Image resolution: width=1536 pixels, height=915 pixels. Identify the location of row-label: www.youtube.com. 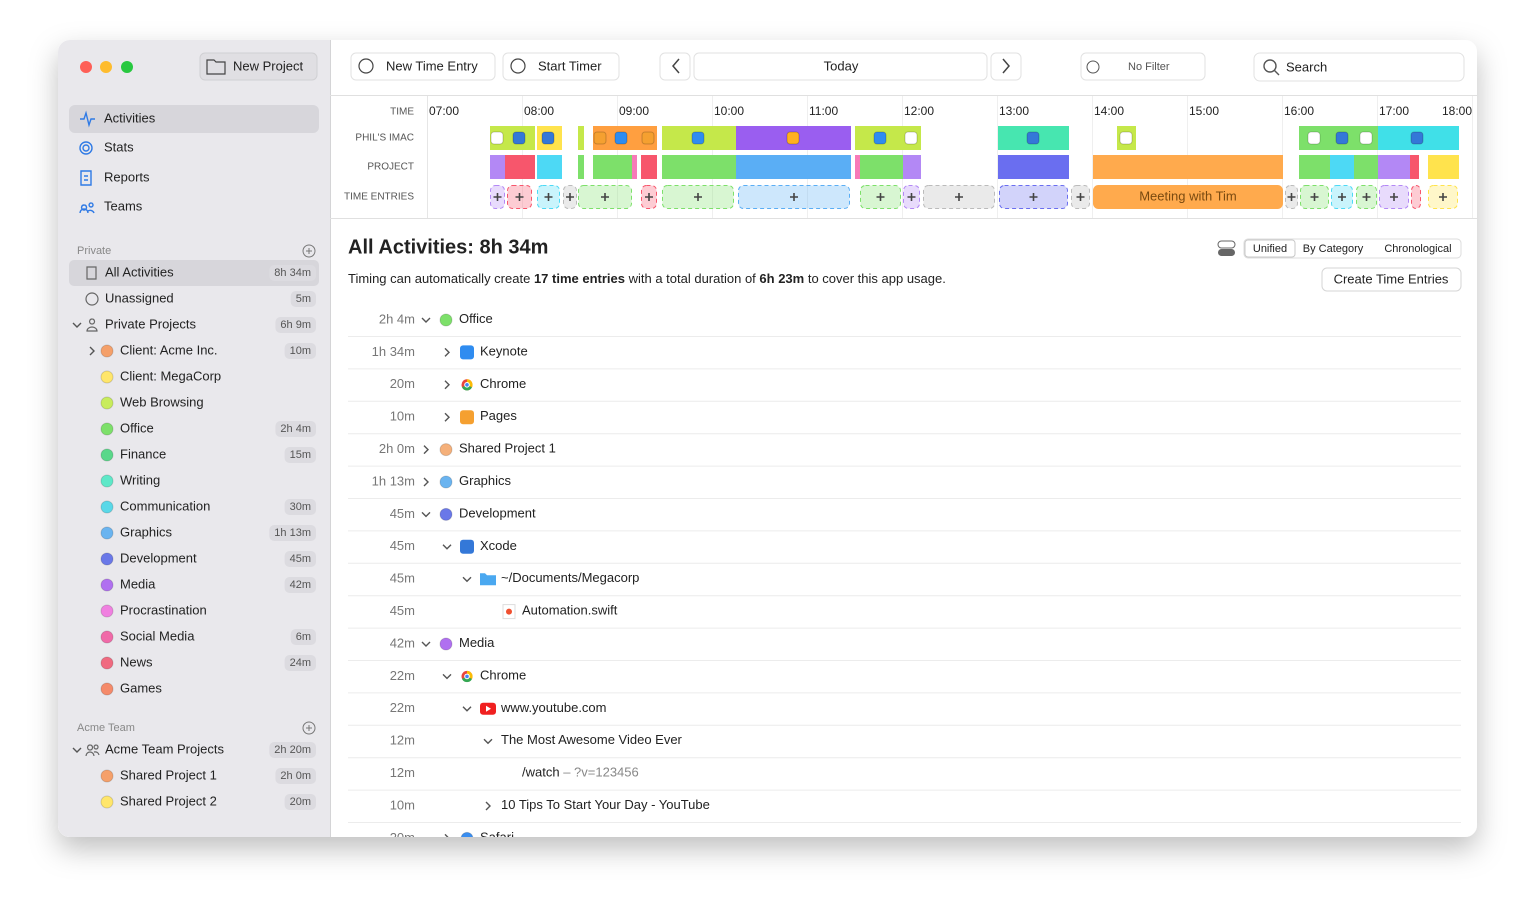
(553, 707).